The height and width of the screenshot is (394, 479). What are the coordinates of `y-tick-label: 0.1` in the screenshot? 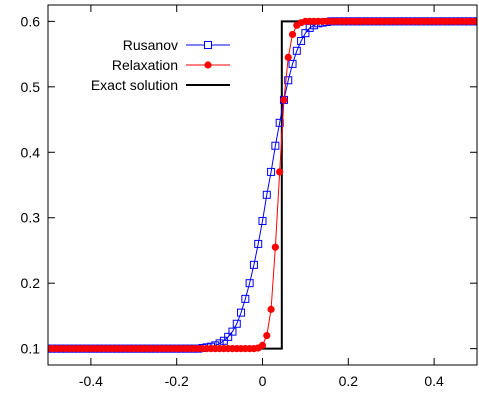 It's located at (31, 349).